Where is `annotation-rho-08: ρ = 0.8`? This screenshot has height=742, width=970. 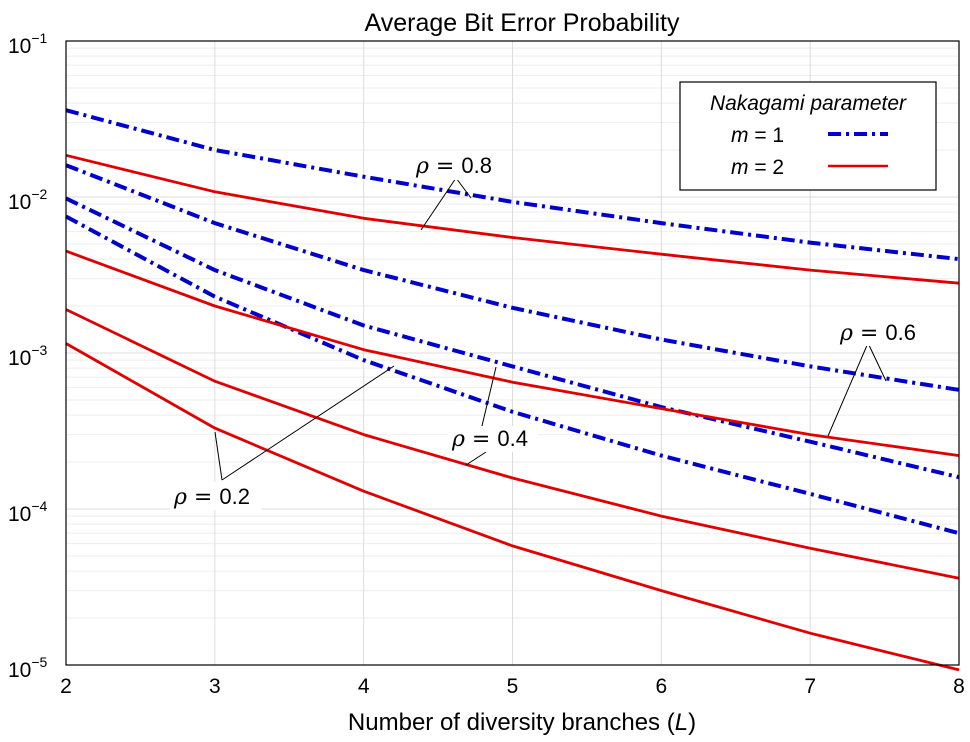 annotation-rho-08: ρ = 0.8 is located at coordinates (459, 191).